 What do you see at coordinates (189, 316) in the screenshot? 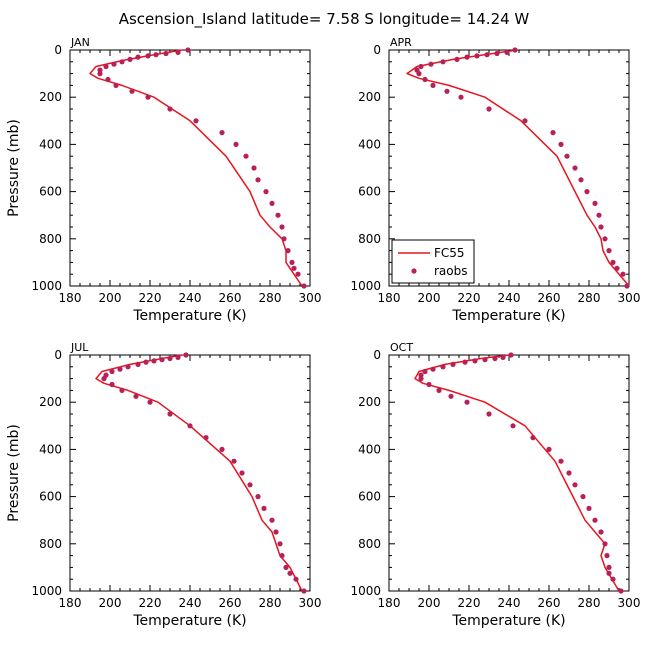
I see `x-axis-label: Temperature (K)` at bounding box center [189, 316].